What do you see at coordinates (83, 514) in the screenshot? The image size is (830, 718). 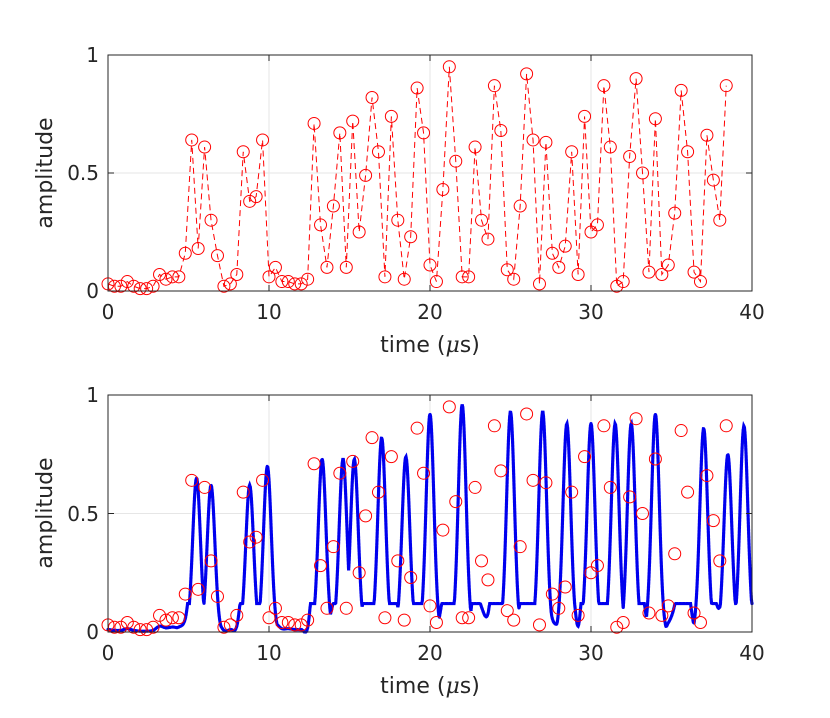 I see `bottom-ytick-label-1: 0.5` at bounding box center [83, 514].